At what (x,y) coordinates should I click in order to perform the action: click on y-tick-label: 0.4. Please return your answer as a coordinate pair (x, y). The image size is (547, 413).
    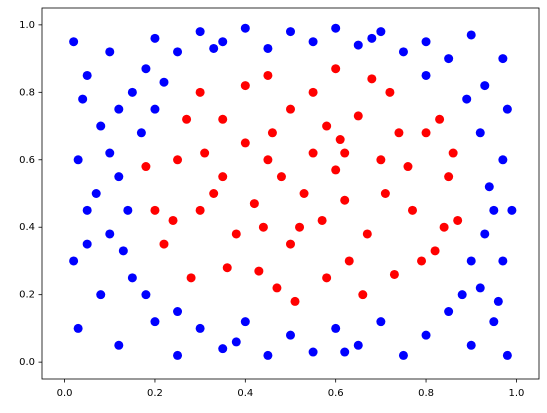
    Looking at the image, I should click on (27, 227).